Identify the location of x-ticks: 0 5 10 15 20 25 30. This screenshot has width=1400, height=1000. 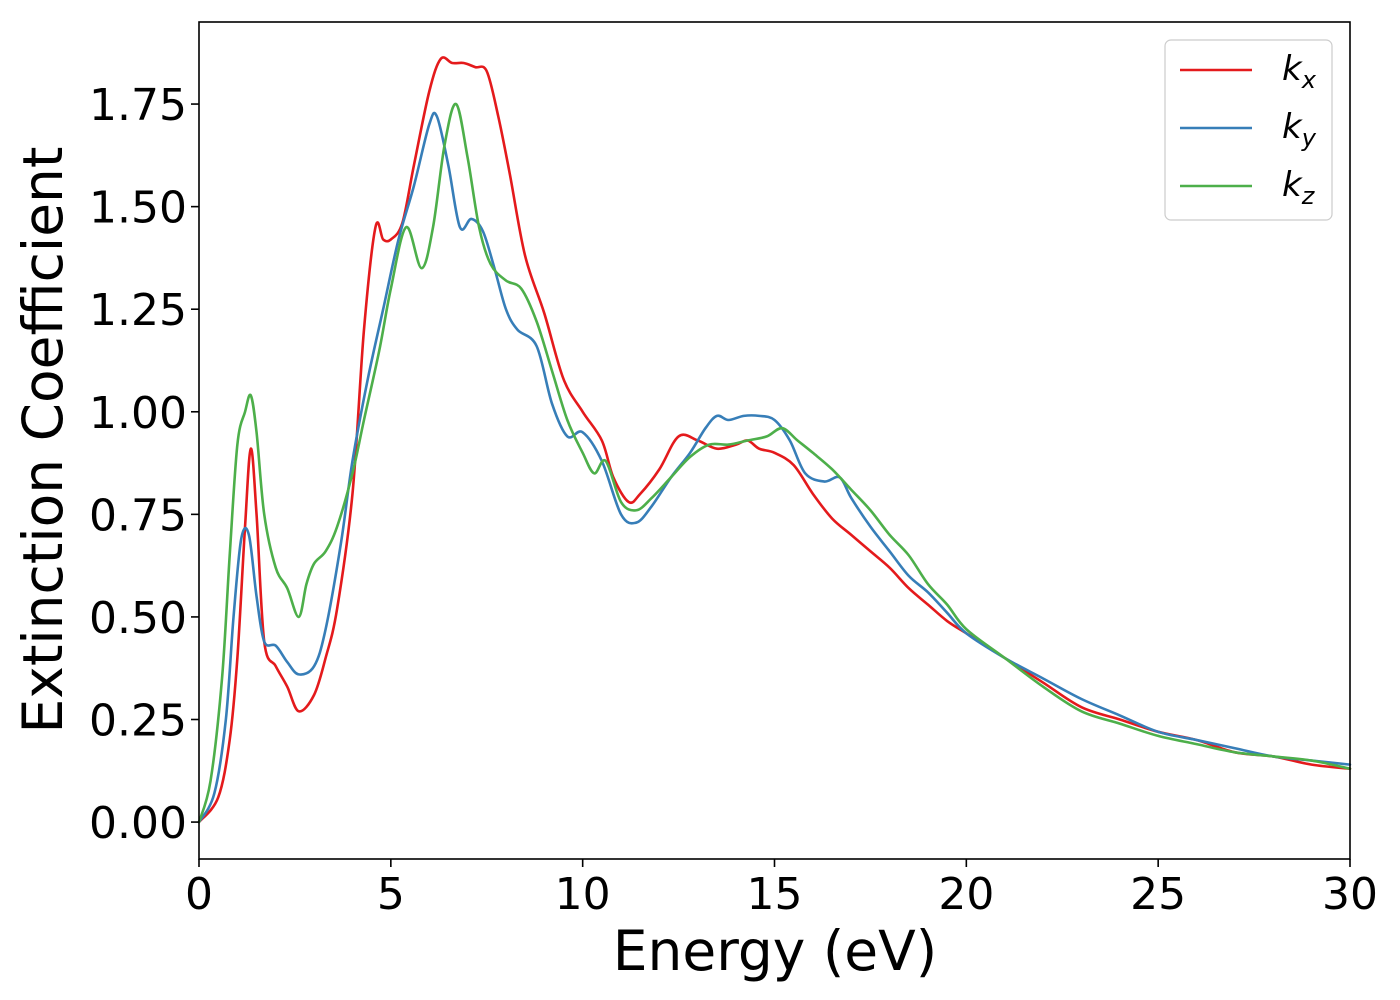
(781, 889).